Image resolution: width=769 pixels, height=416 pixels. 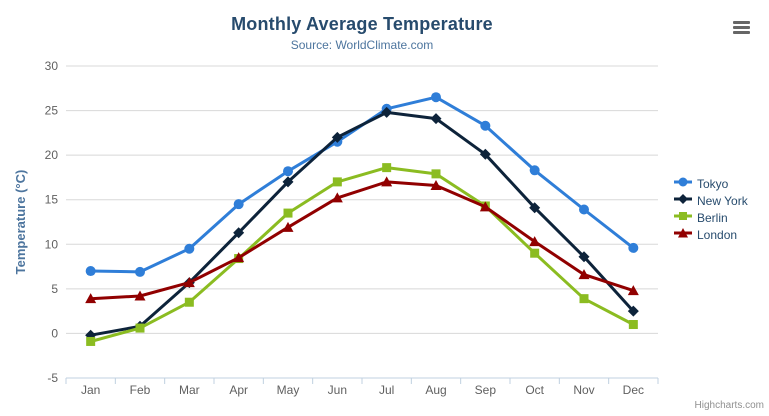 I want to click on export-menu-button, so click(x=741, y=27).